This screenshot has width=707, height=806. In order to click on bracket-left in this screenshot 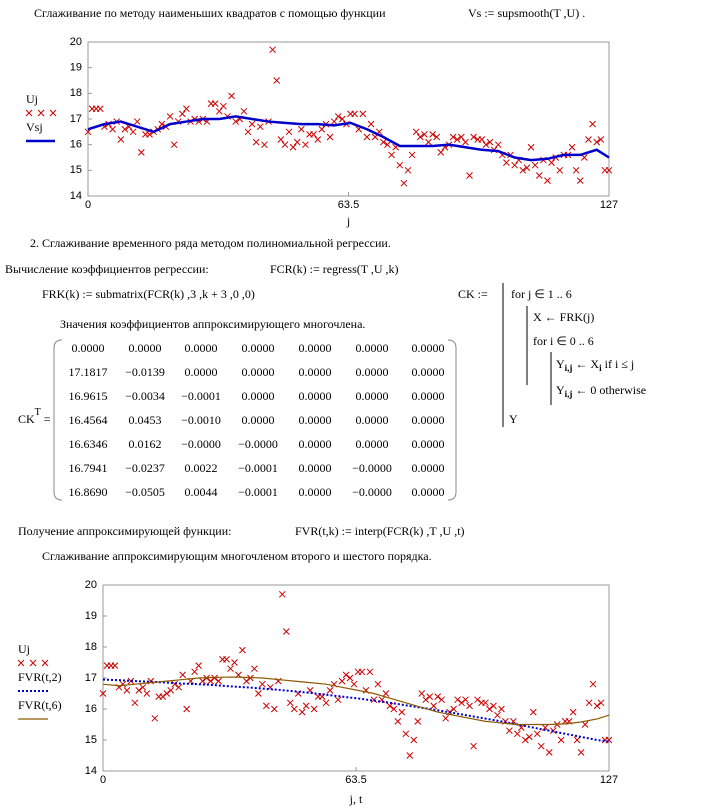, I will do `click(58, 420)`.